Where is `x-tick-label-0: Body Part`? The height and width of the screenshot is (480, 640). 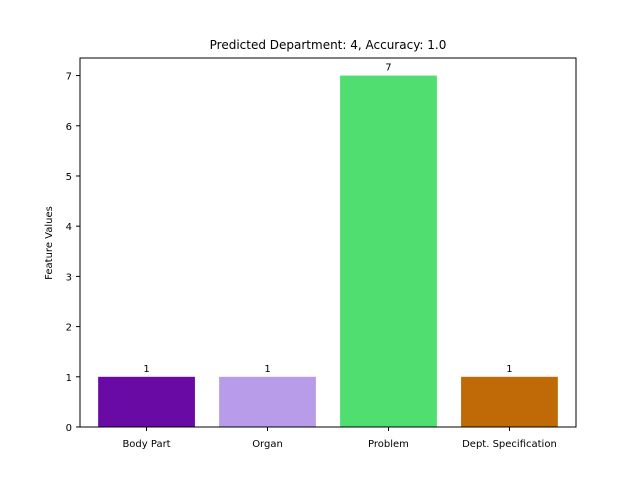 x-tick-label-0: Body Part is located at coordinates (146, 444).